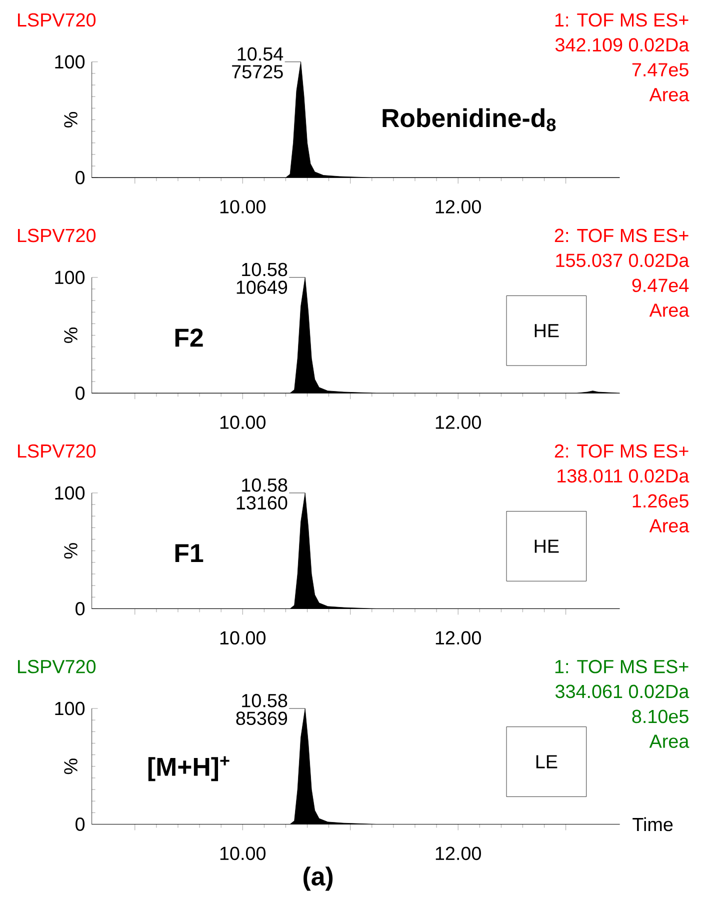  What do you see at coordinates (258, 71) in the screenshot?
I see `annotation: 75725` at bounding box center [258, 71].